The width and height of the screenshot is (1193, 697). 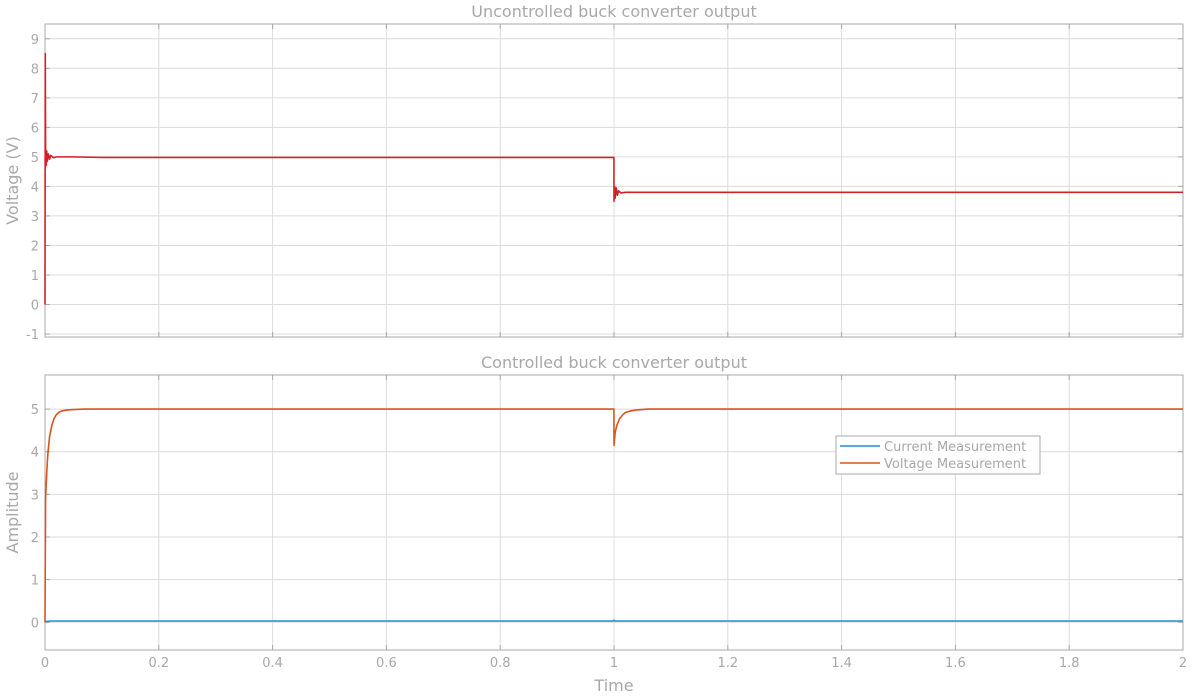 I want to click on x-tick-label: 1.6, so click(x=955, y=663).